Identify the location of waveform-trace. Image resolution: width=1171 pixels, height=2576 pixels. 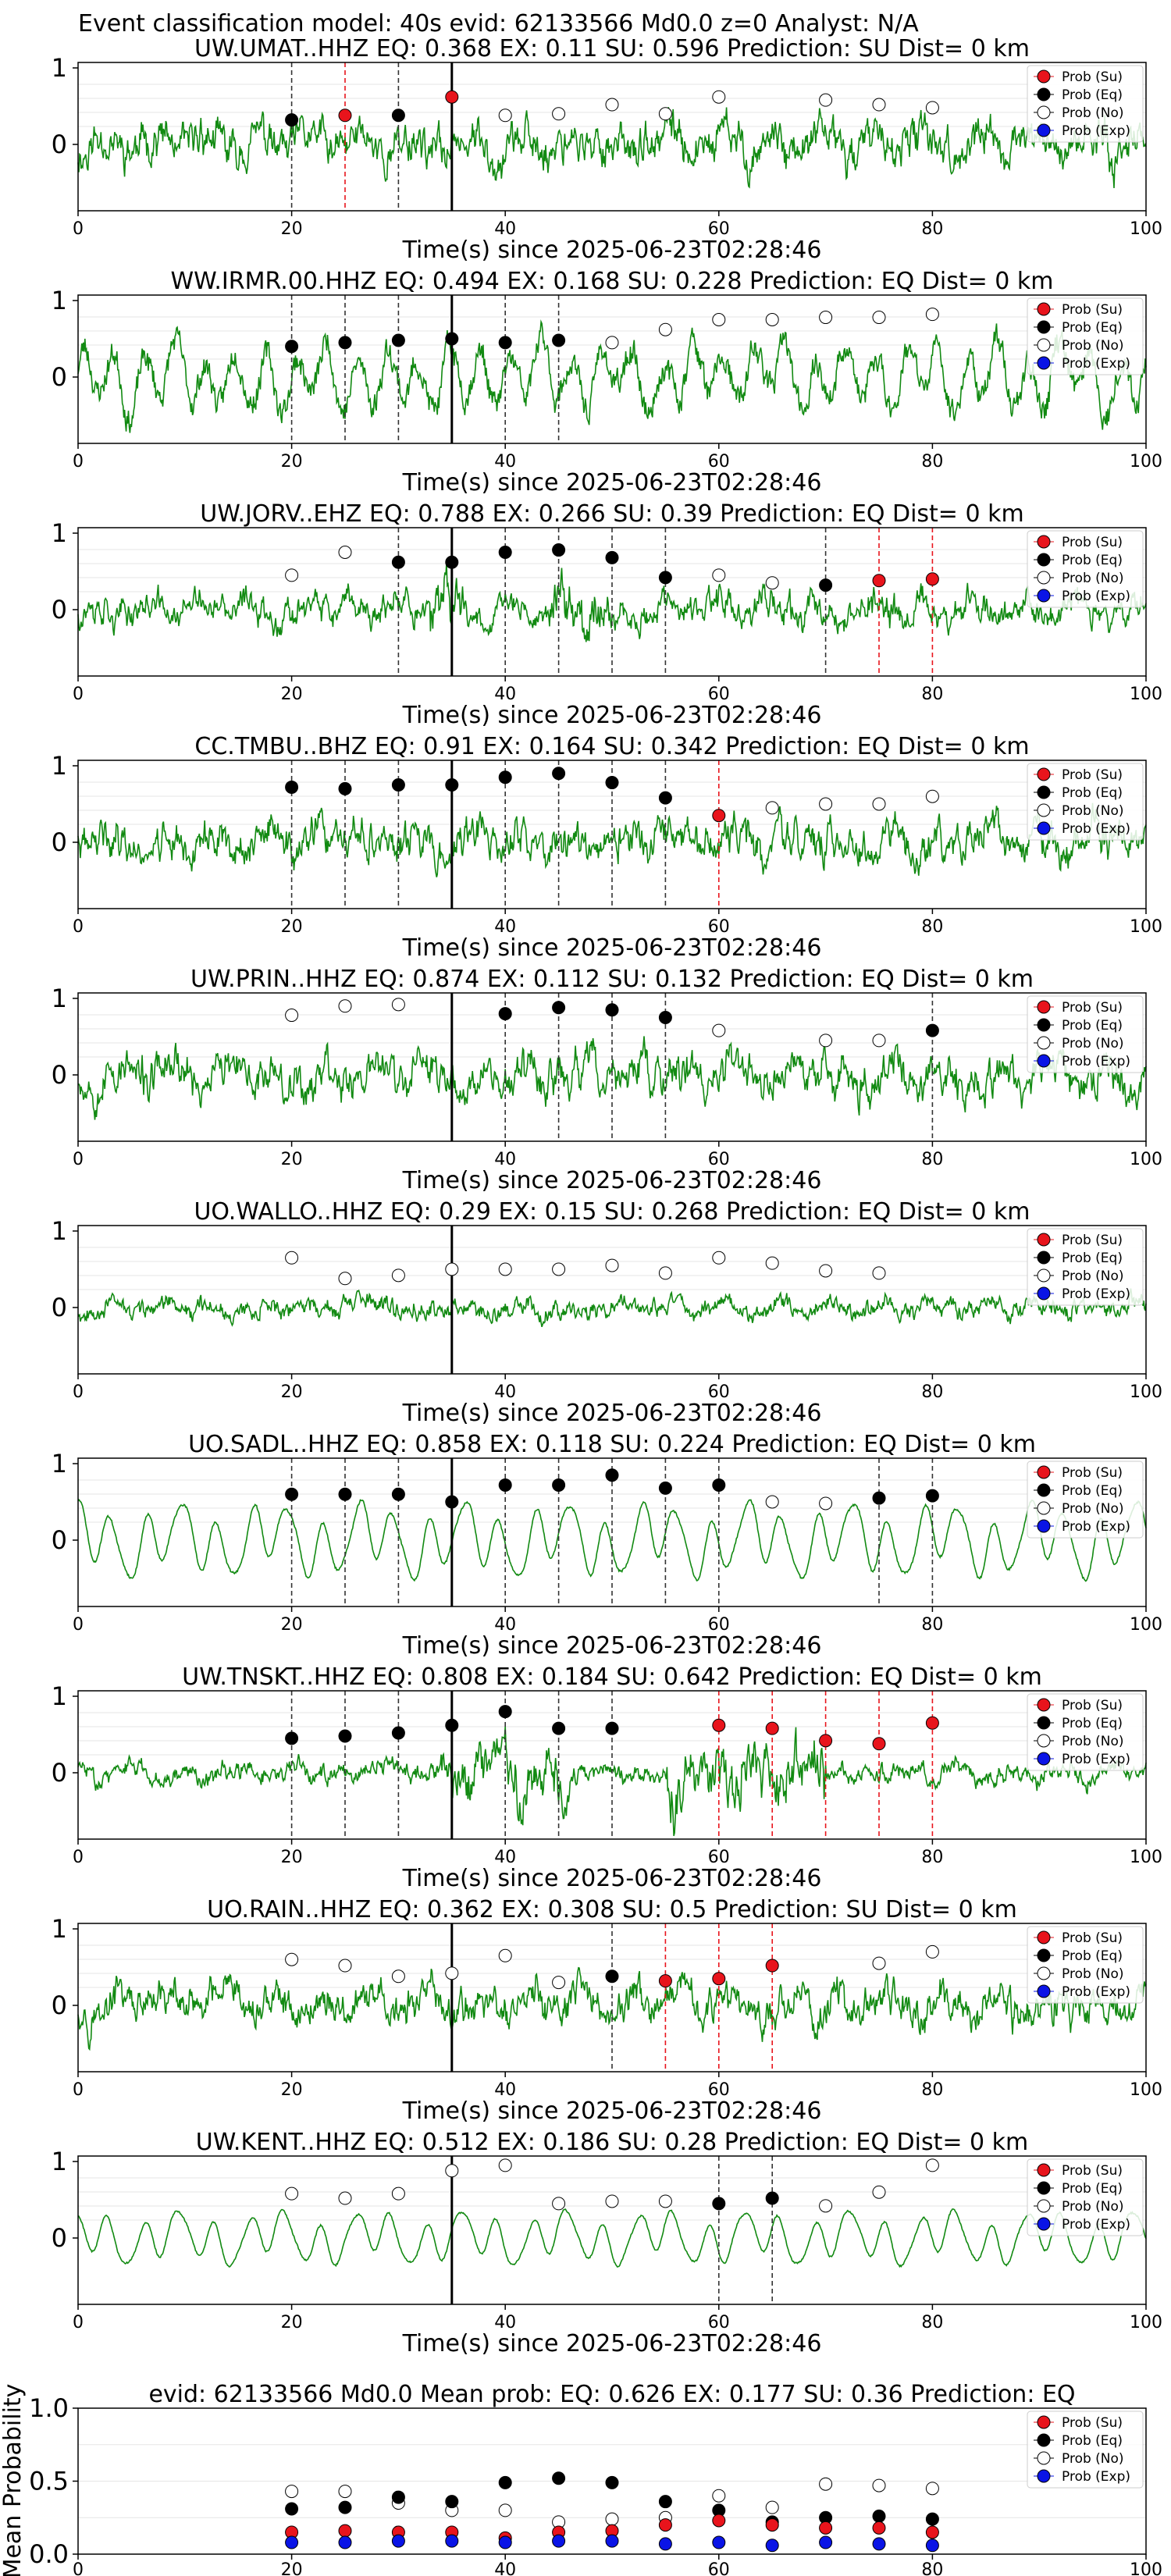
(612, 148).